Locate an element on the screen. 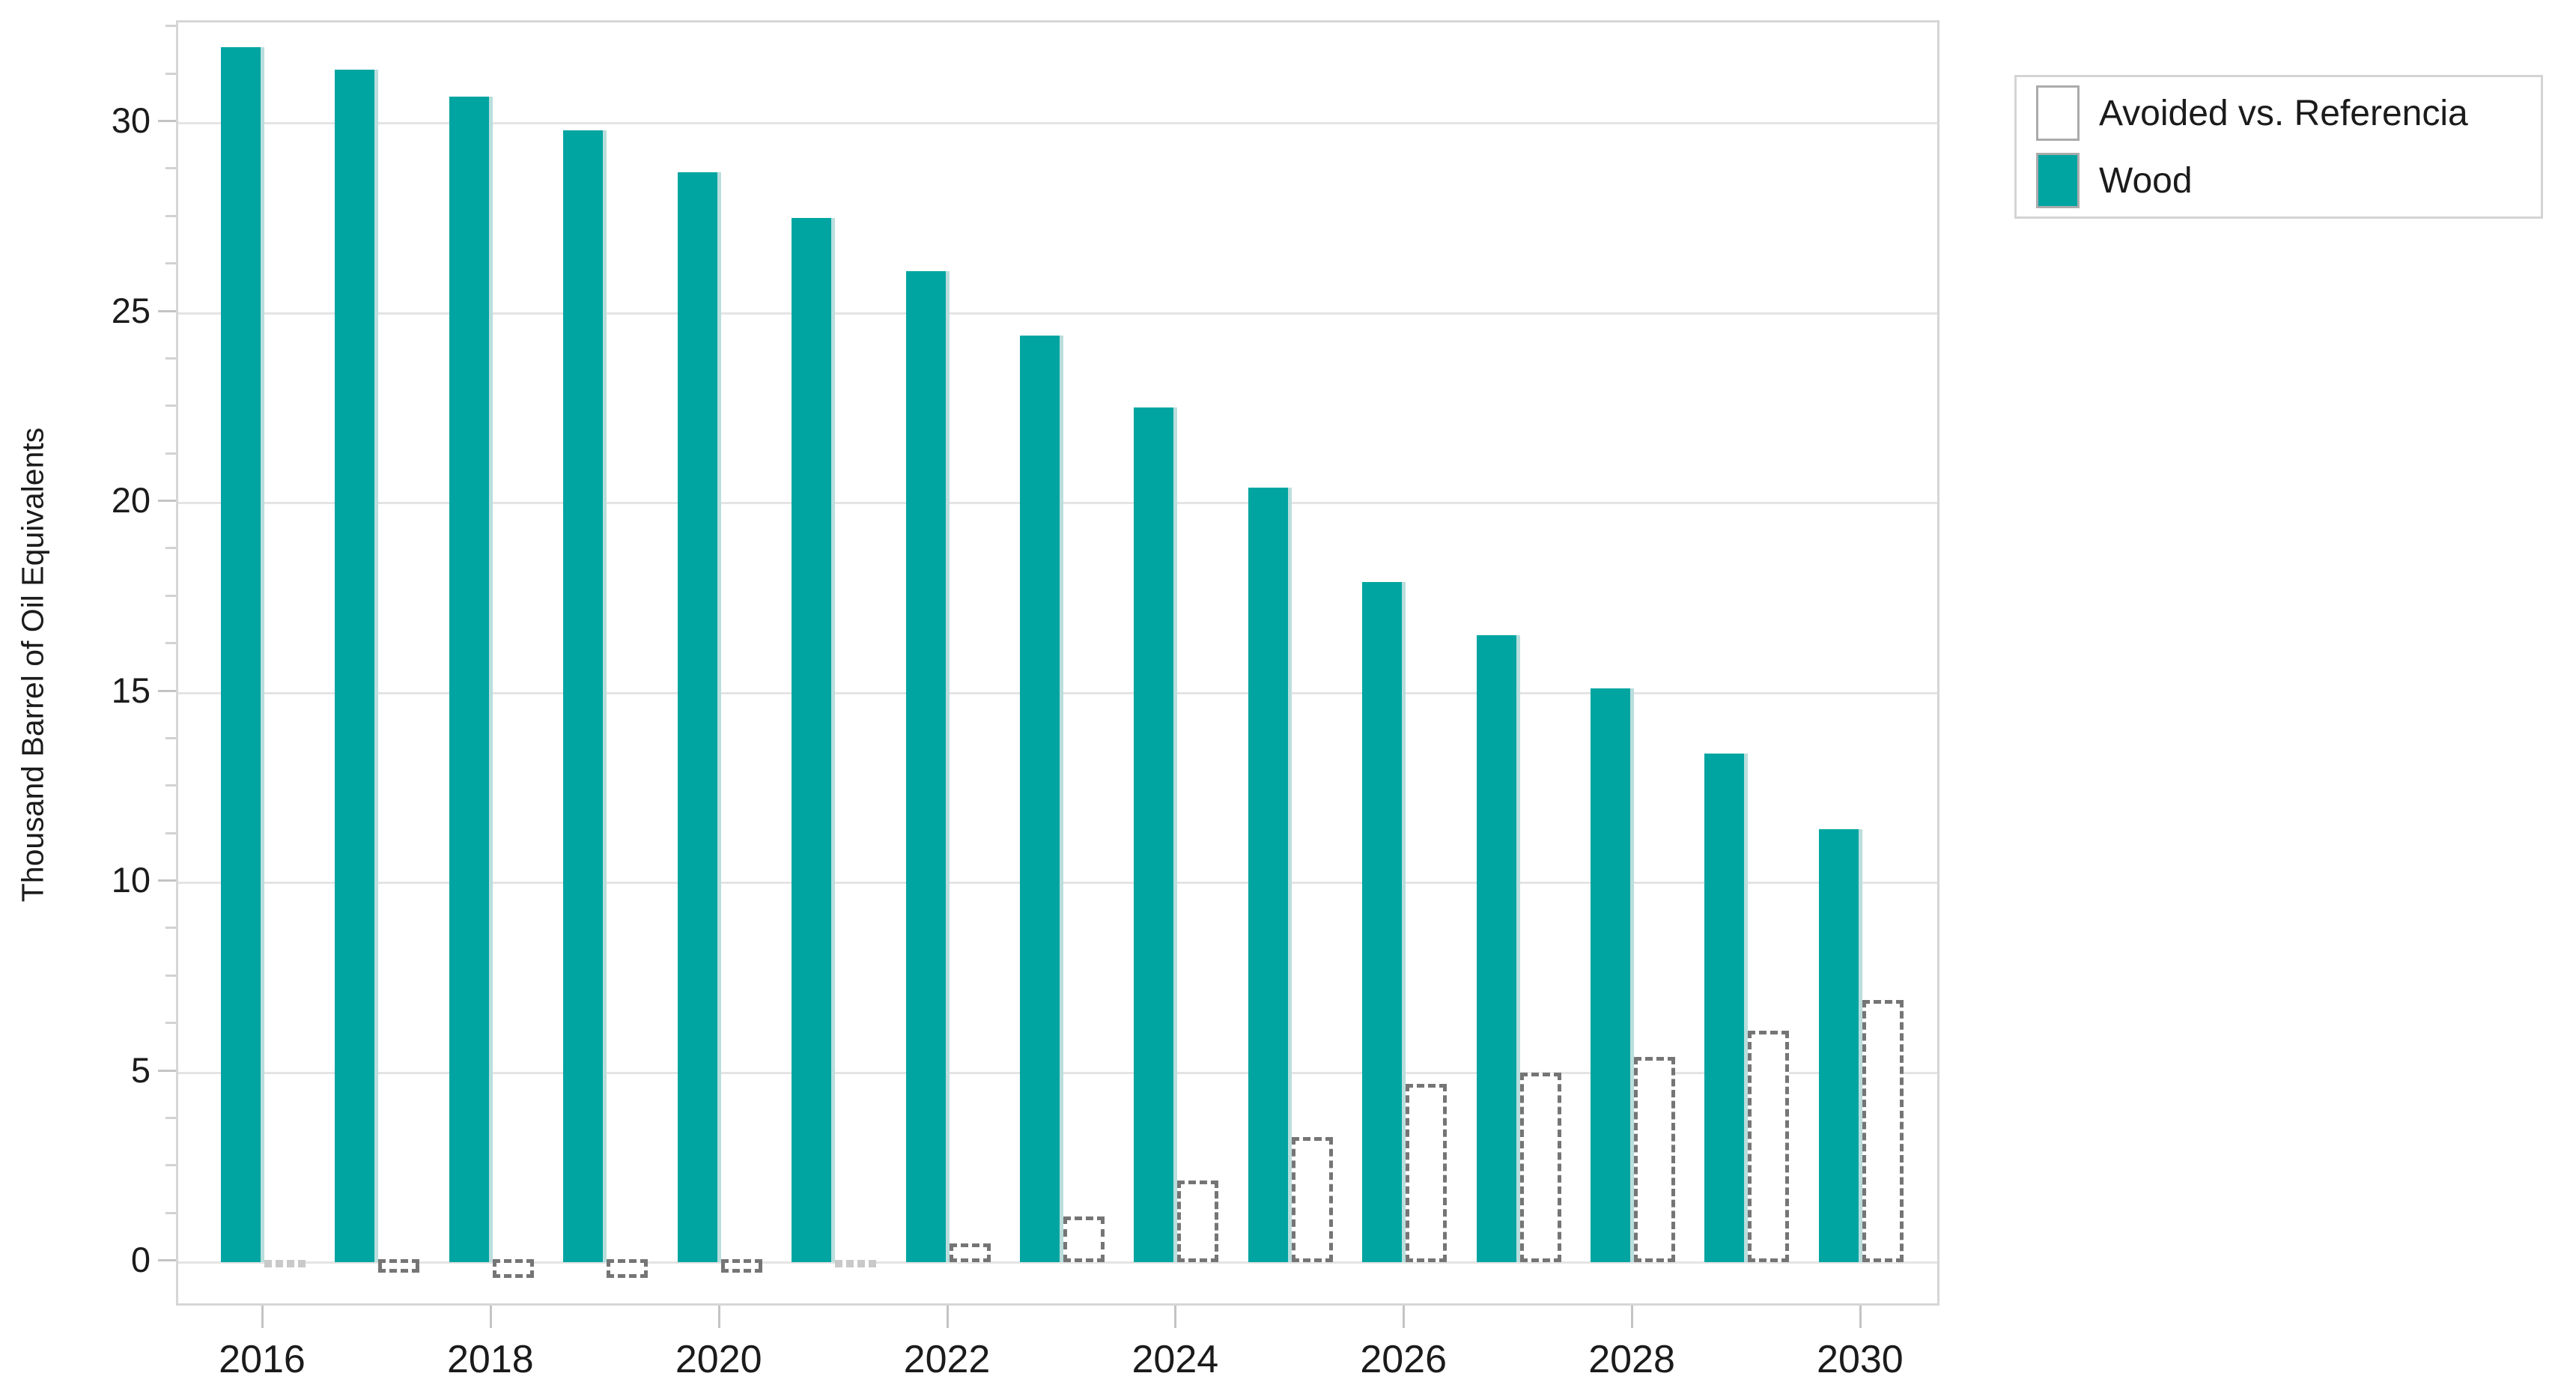 Image resolution: width=2576 pixels, height=1391 pixels. y-tick-label: 0 is located at coordinates (140, 1259).